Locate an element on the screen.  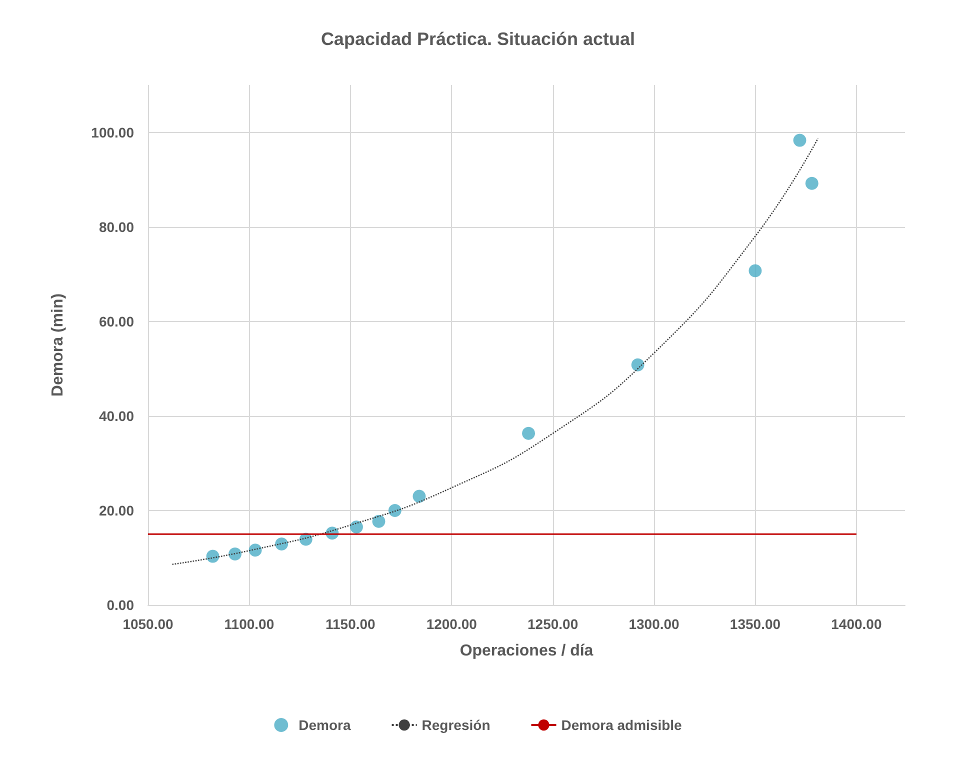
x-axis-title: Operaciones / día is located at coordinates (527, 651).